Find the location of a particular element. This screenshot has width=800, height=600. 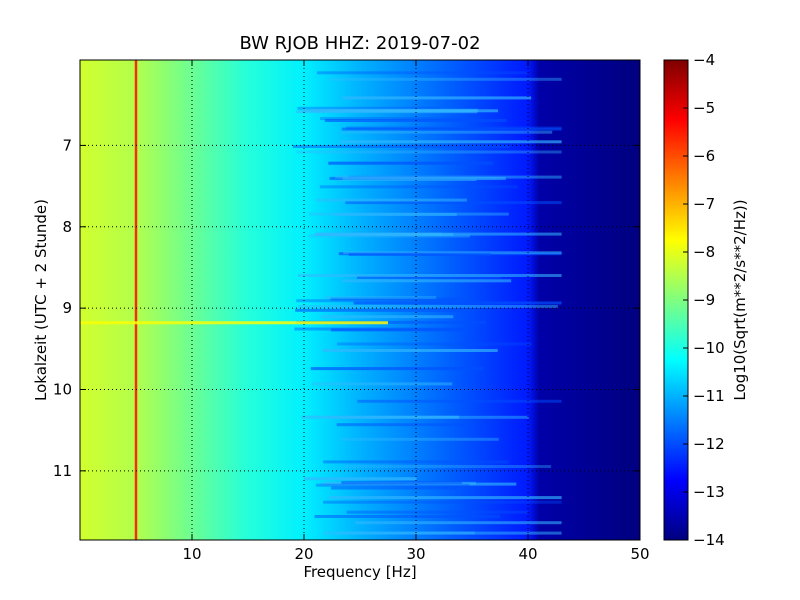

chart-title: BW RJOB HHZ: 2019-07-02 is located at coordinates (359, 43).